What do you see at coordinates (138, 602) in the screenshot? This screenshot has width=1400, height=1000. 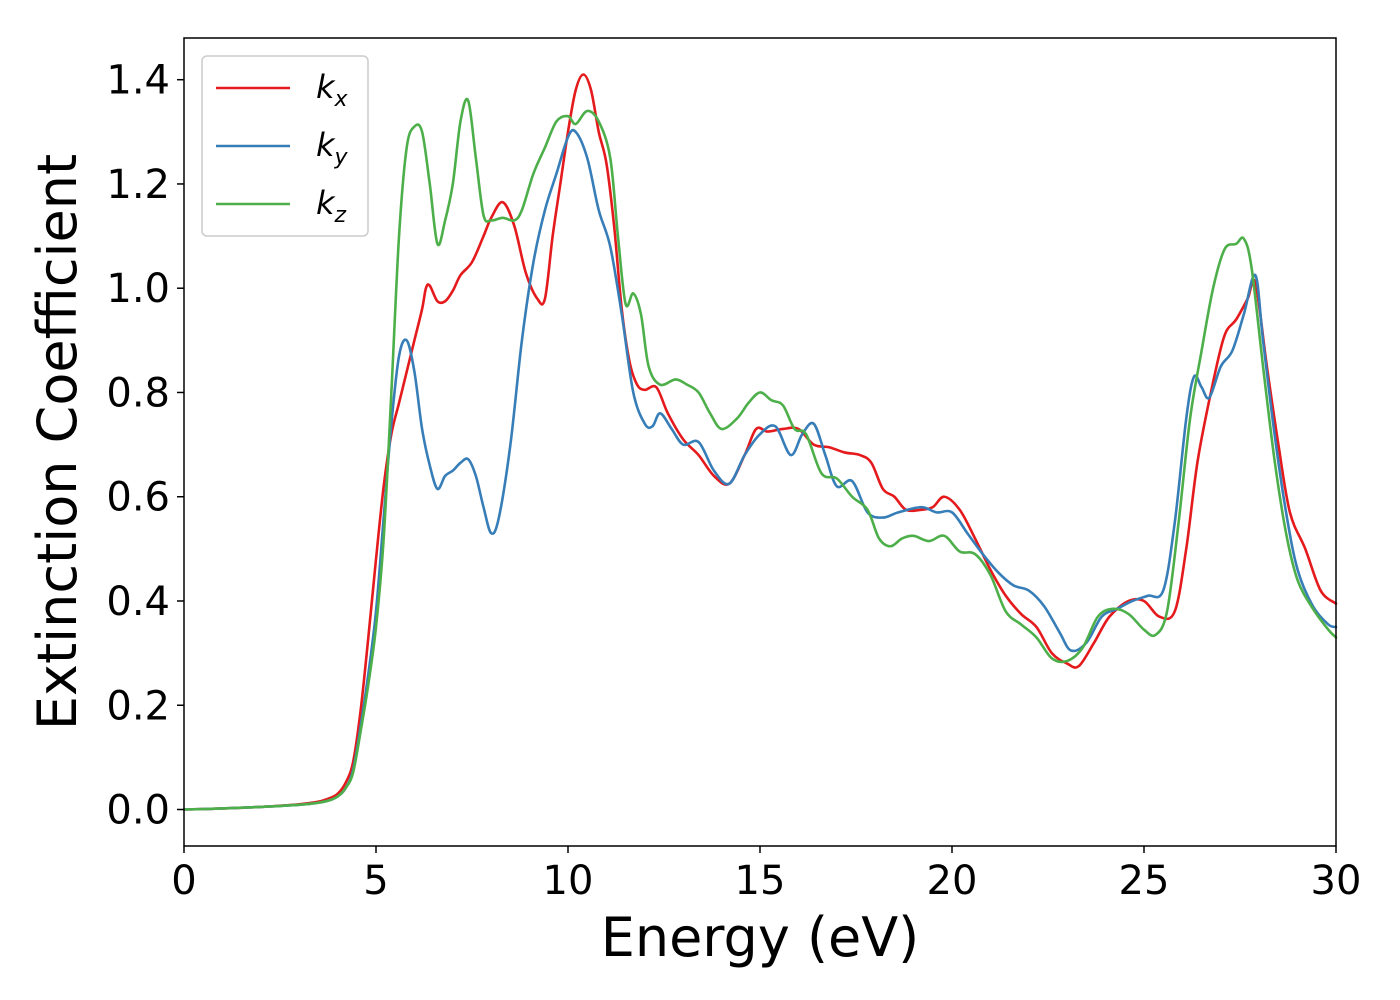 I see `y-tick-label: 0.4` at bounding box center [138, 602].